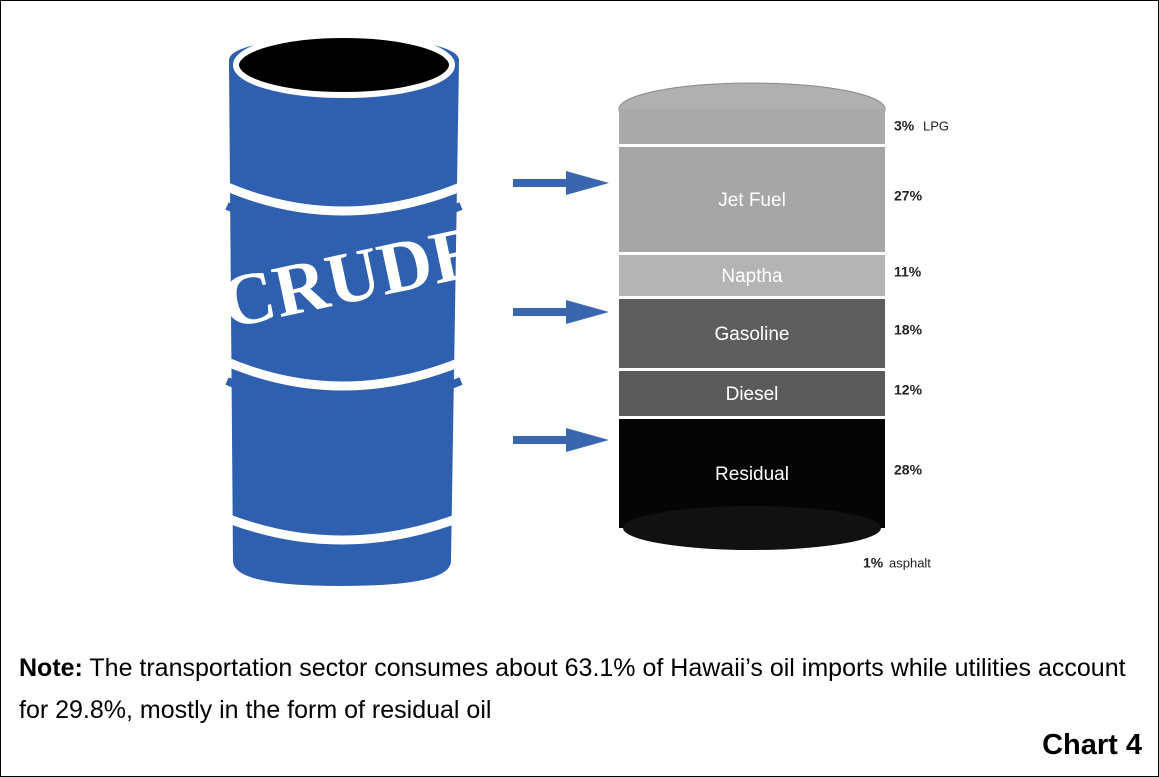 The image size is (1159, 777). Describe the element at coordinates (51, 668) in the screenshot. I see `note-label: Note:` at that location.